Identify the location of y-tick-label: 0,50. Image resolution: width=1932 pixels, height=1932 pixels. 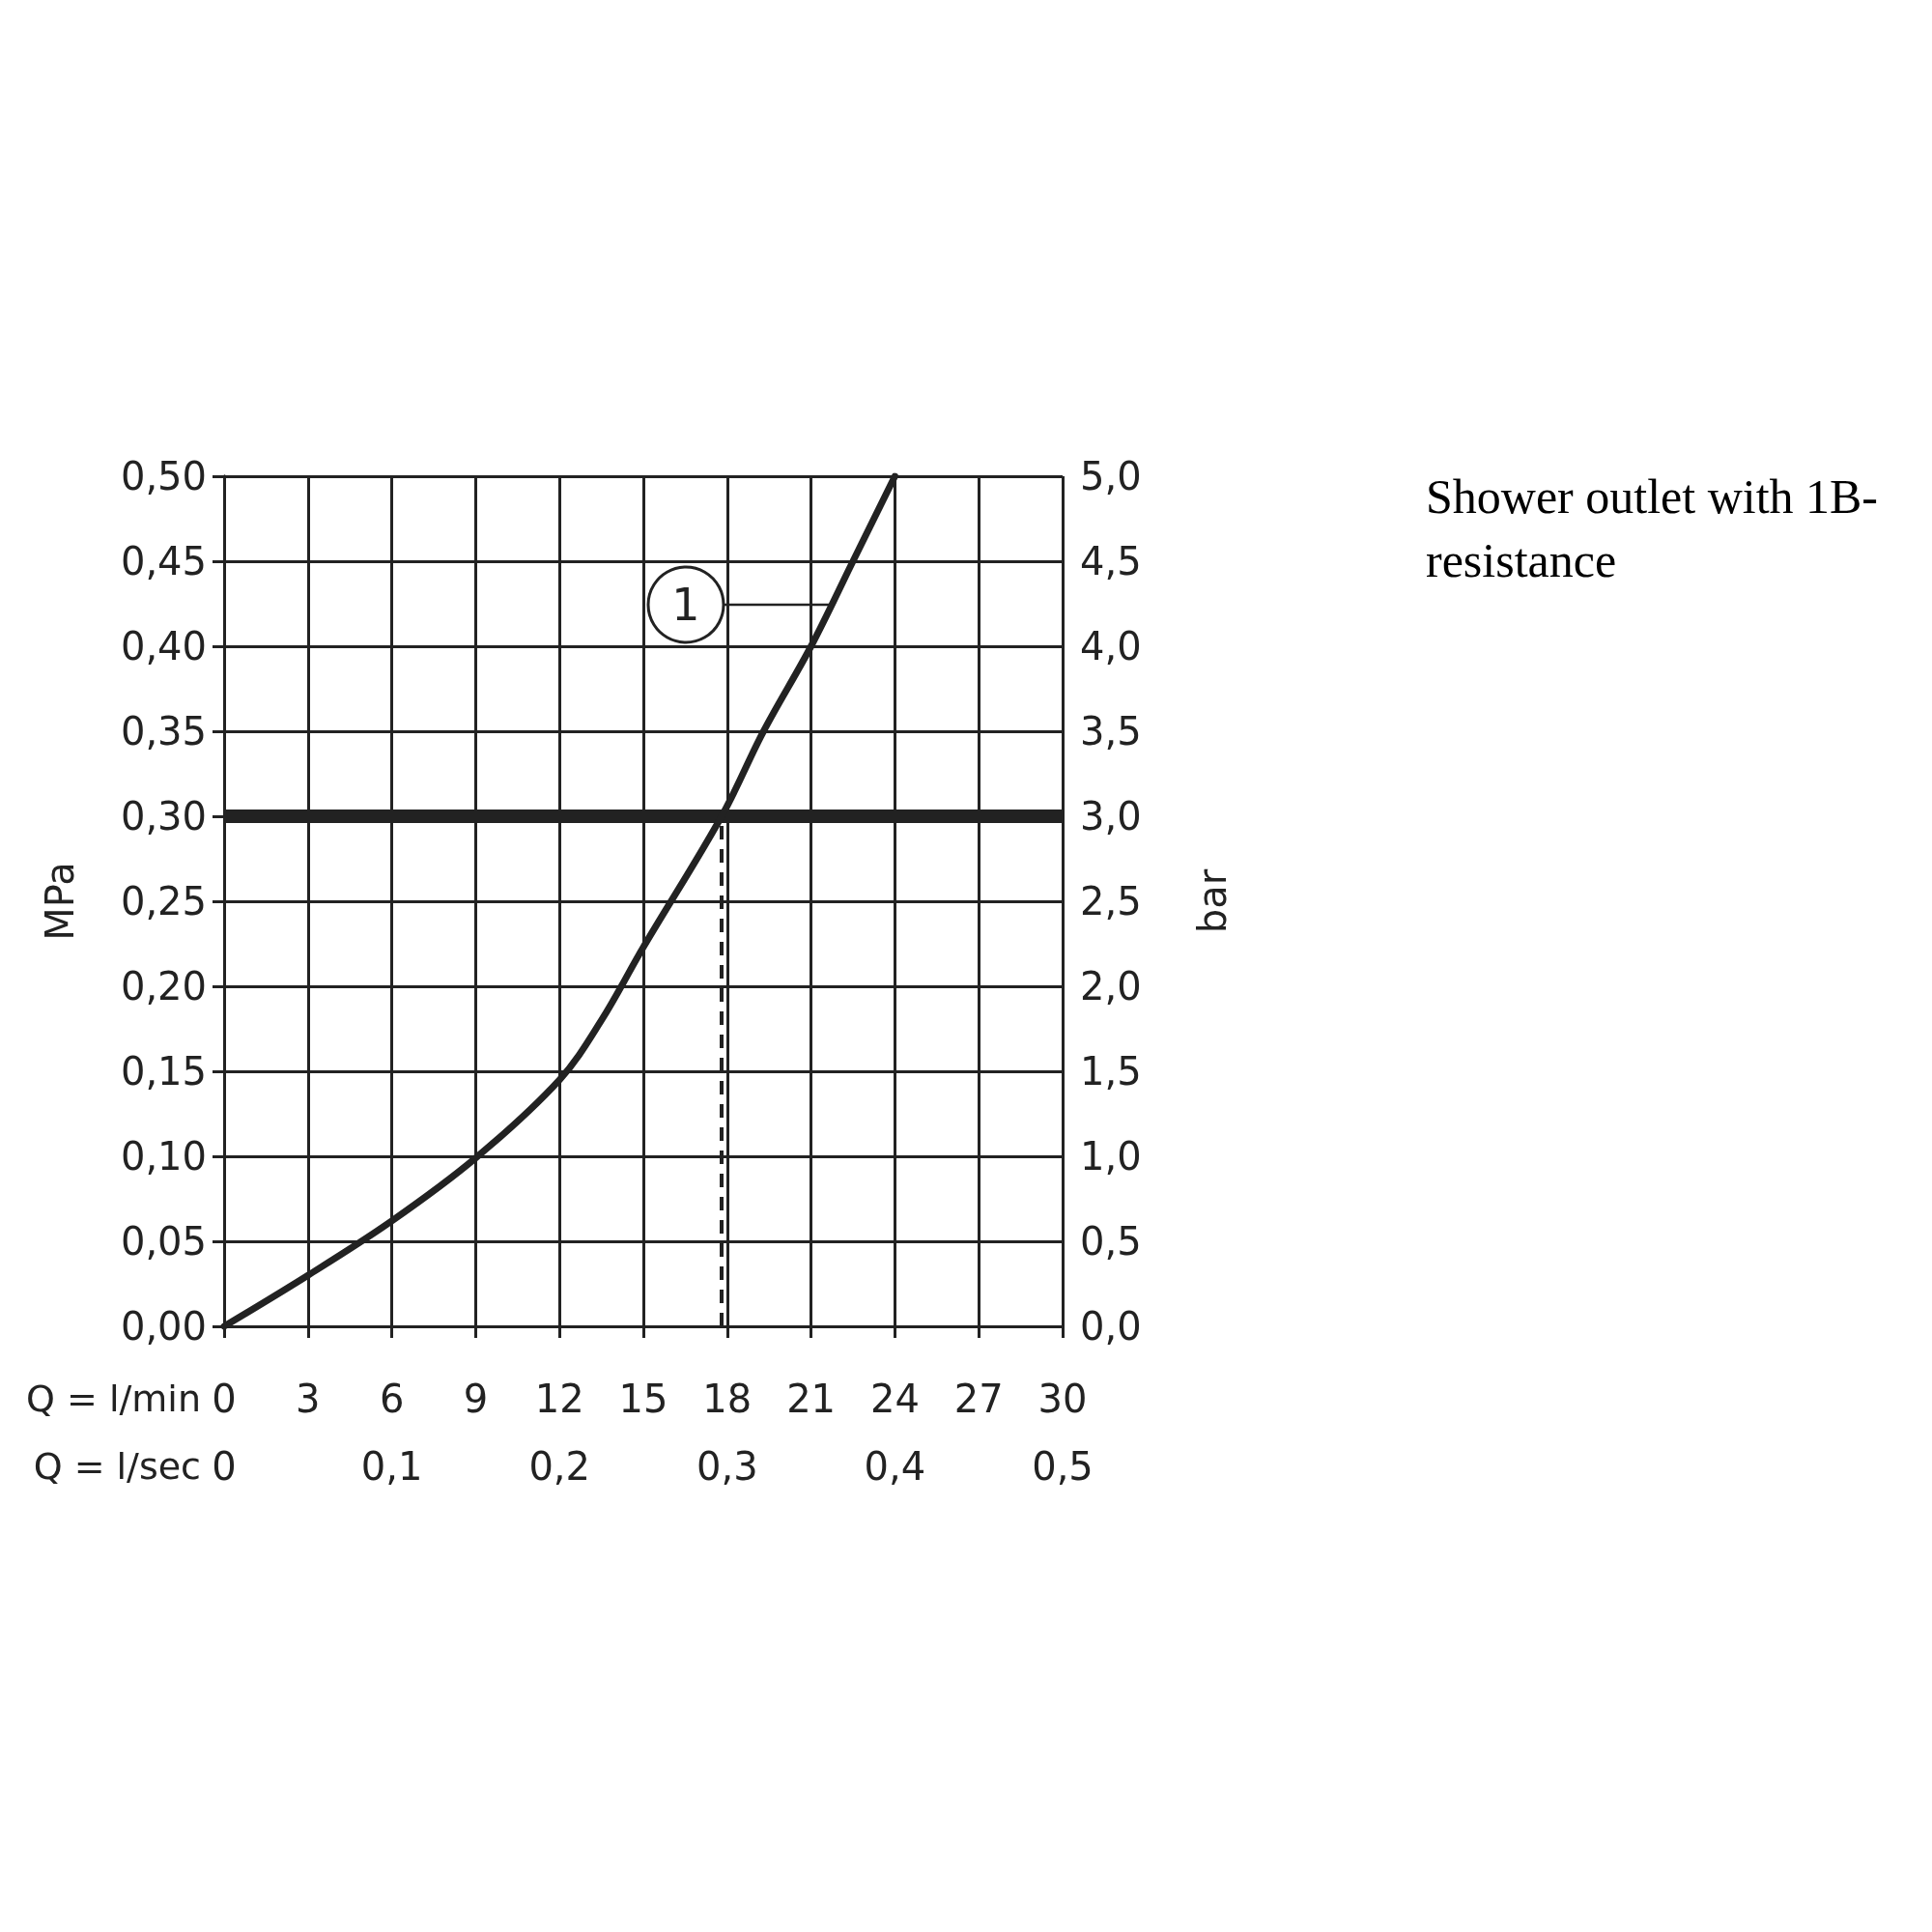
(163, 476).